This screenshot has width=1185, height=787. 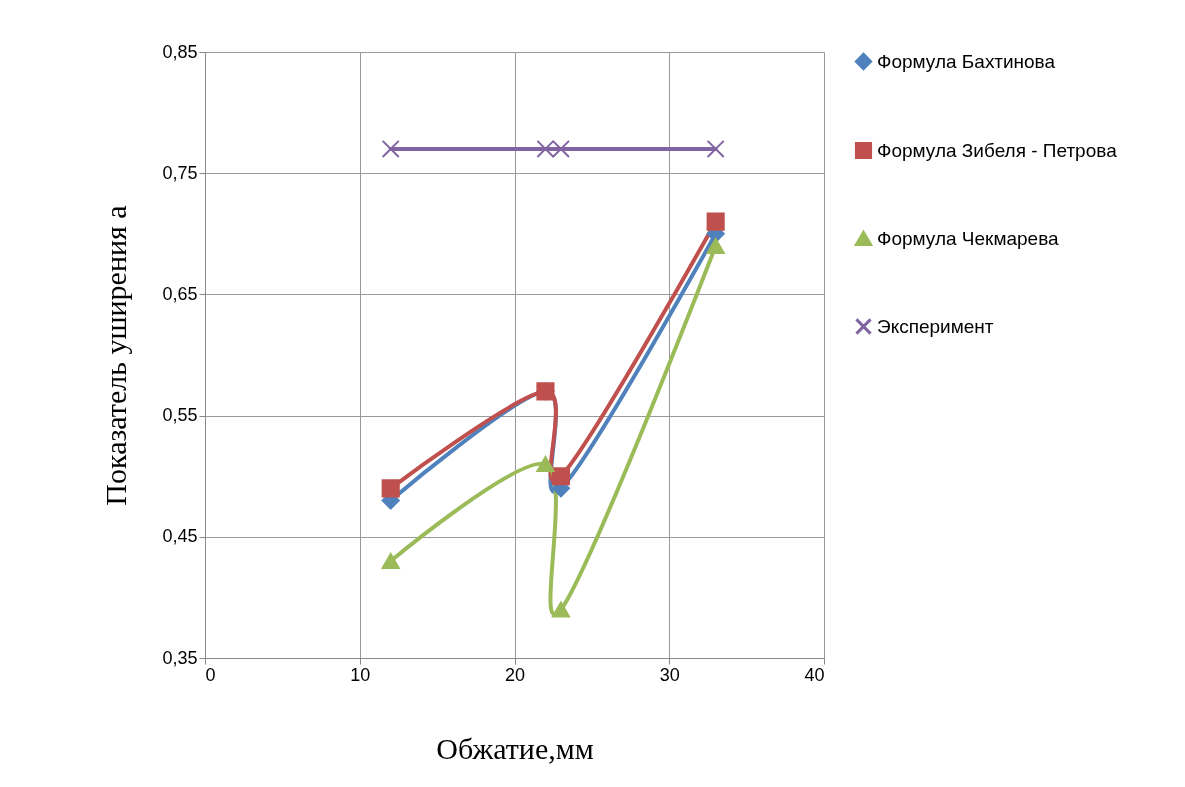 What do you see at coordinates (515, 748) in the screenshot?
I see `x-axis-title: Обжатие,мм` at bounding box center [515, 748].